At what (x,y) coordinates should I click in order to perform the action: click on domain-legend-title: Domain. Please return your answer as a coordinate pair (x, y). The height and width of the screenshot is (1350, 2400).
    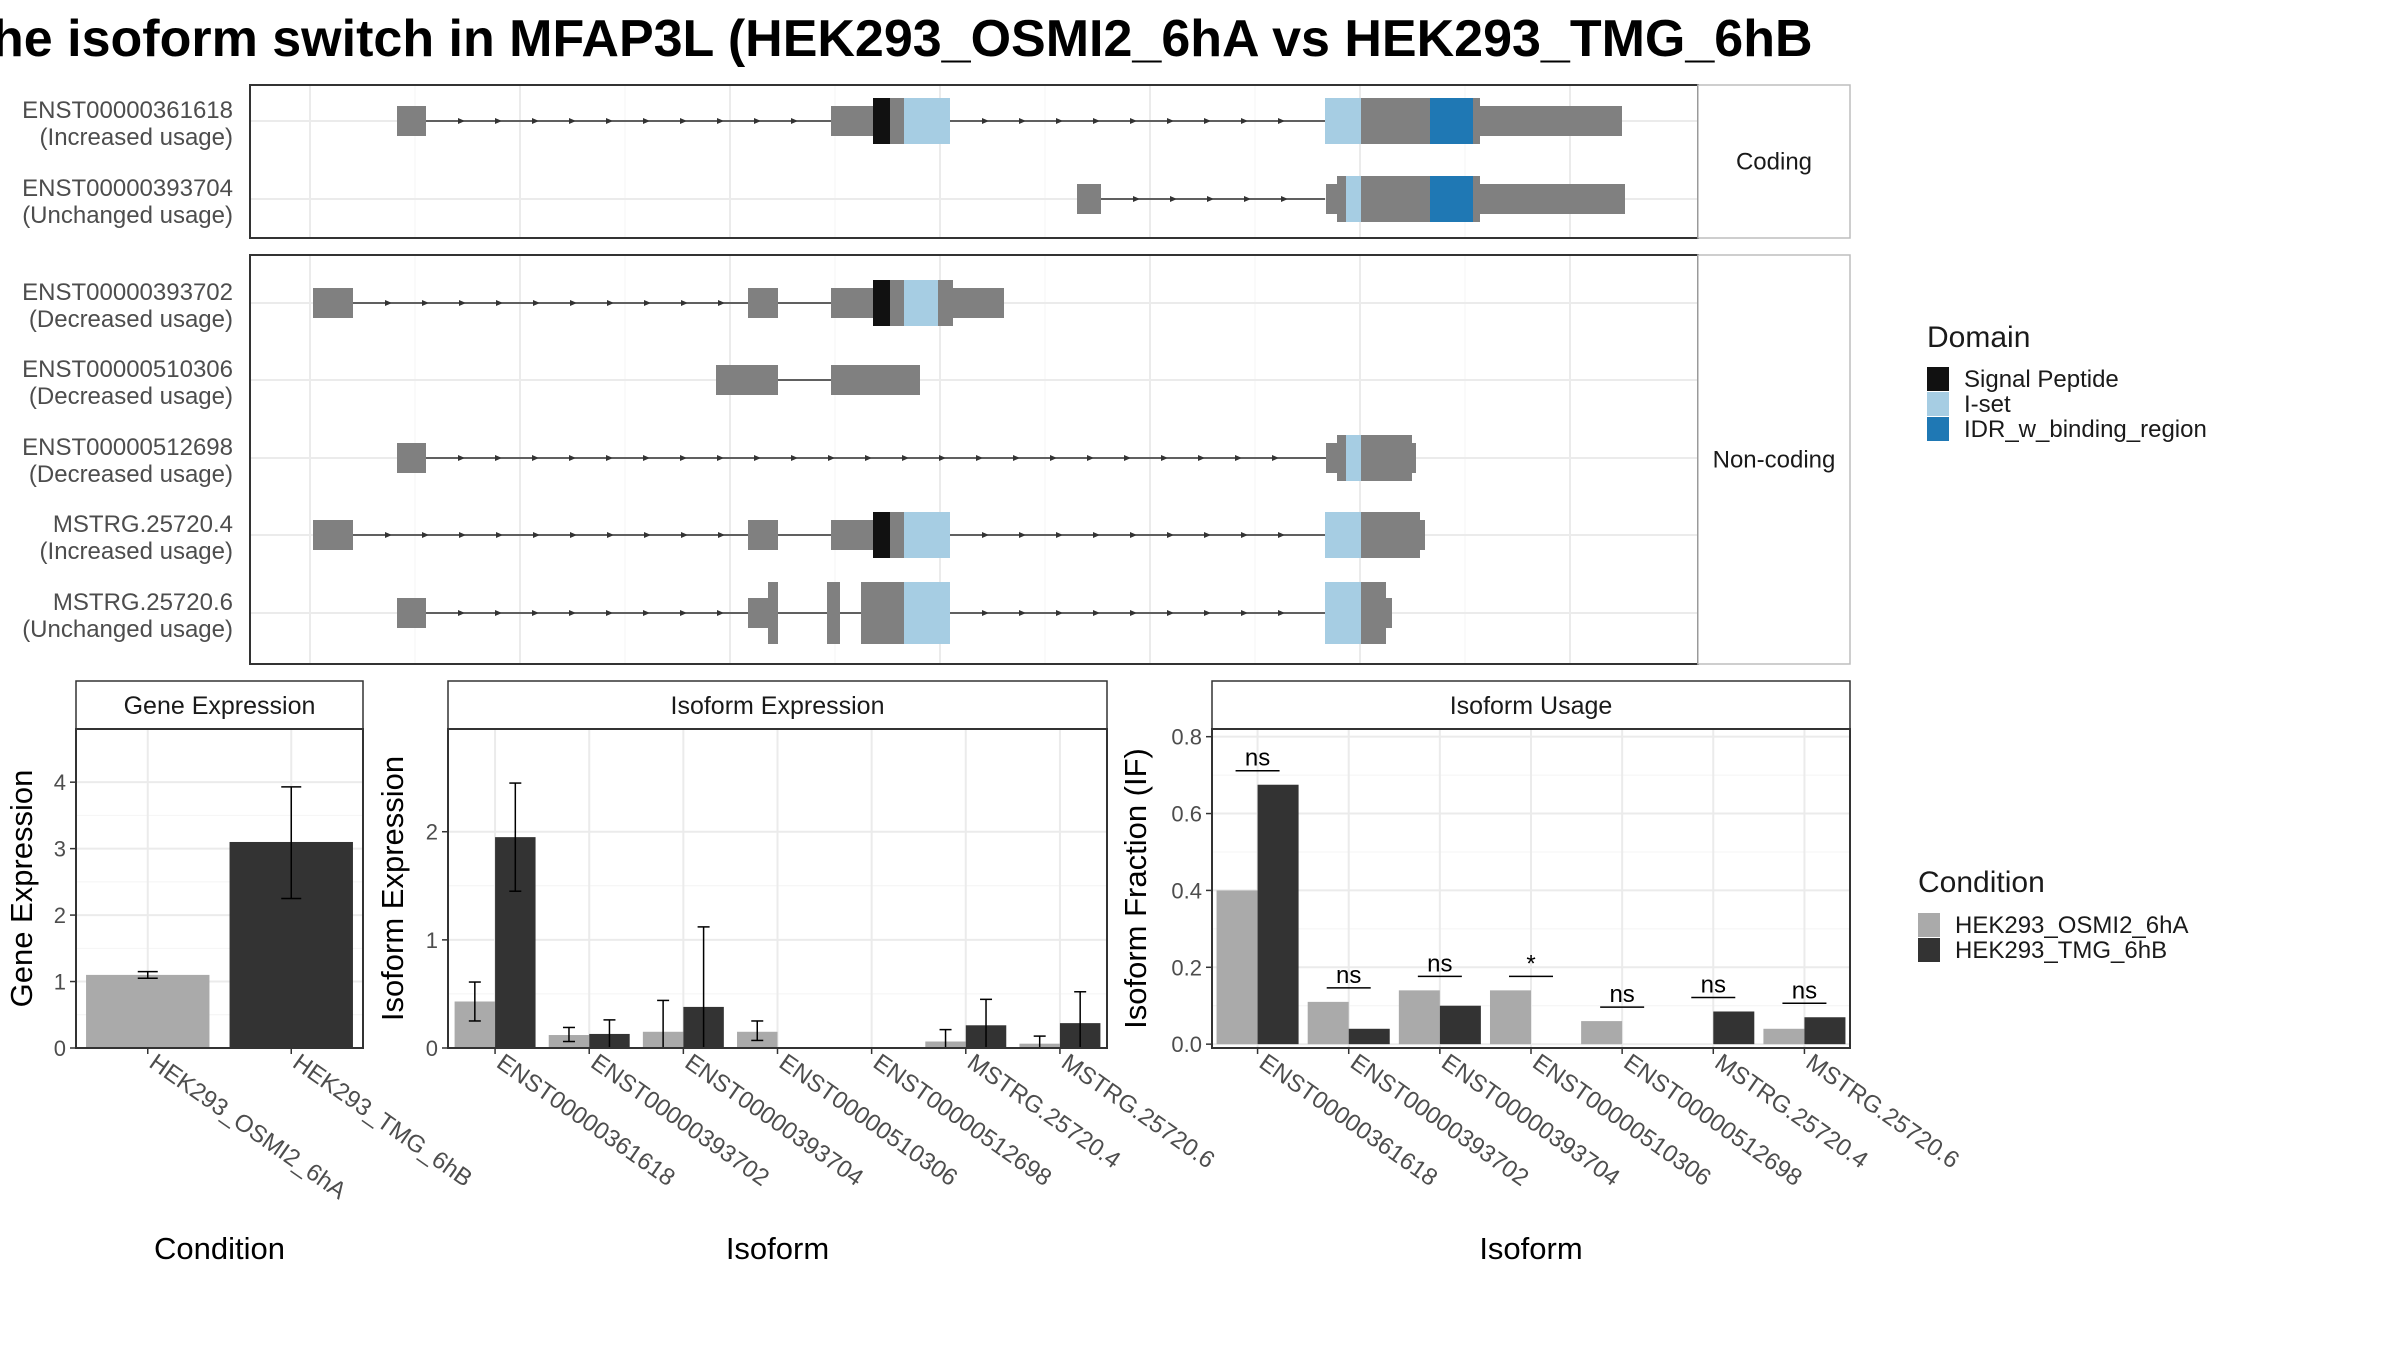
    Looking at the image, I should click on (1978, 337).